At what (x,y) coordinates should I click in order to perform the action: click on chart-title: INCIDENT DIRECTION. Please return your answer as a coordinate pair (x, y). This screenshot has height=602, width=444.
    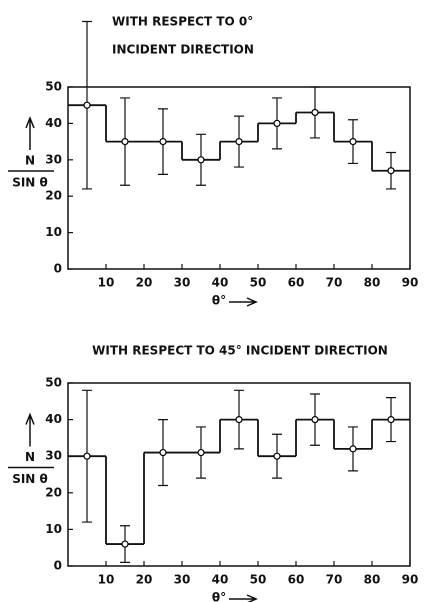
    Looking at the image, I should click on (183, 50).